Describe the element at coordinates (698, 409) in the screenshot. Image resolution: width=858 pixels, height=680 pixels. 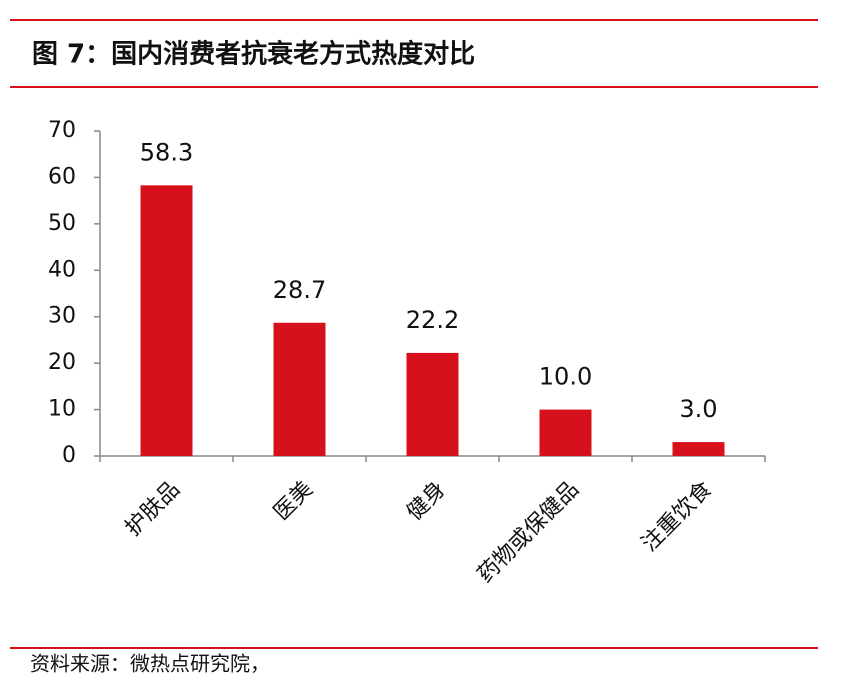
I see `value-label: 3.0` at that location.